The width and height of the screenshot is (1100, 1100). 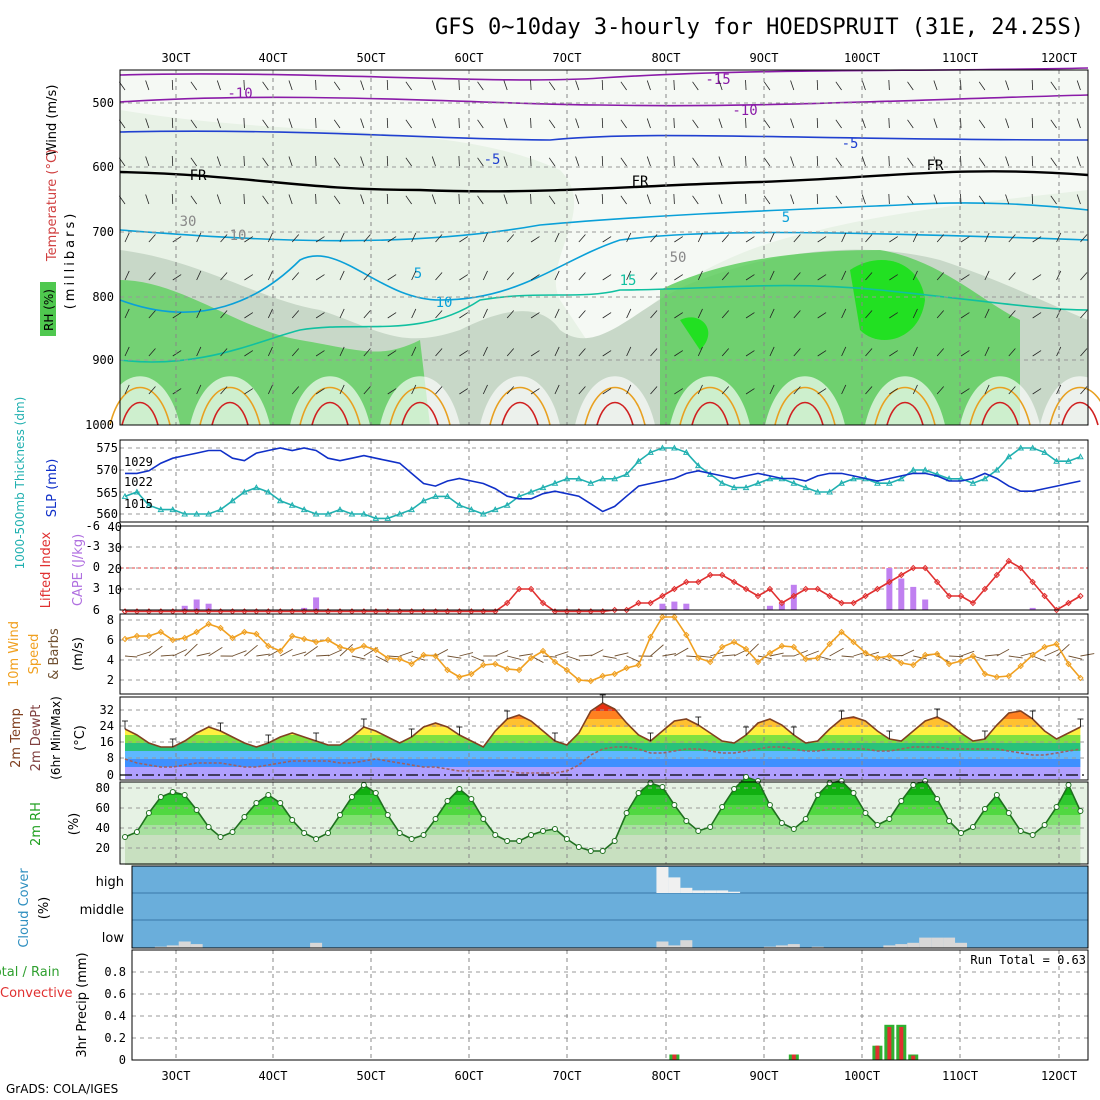 What do you see at coordinates (604, 323) in the screenshot?
I see `isotherm` at bounding box center [604, 323].